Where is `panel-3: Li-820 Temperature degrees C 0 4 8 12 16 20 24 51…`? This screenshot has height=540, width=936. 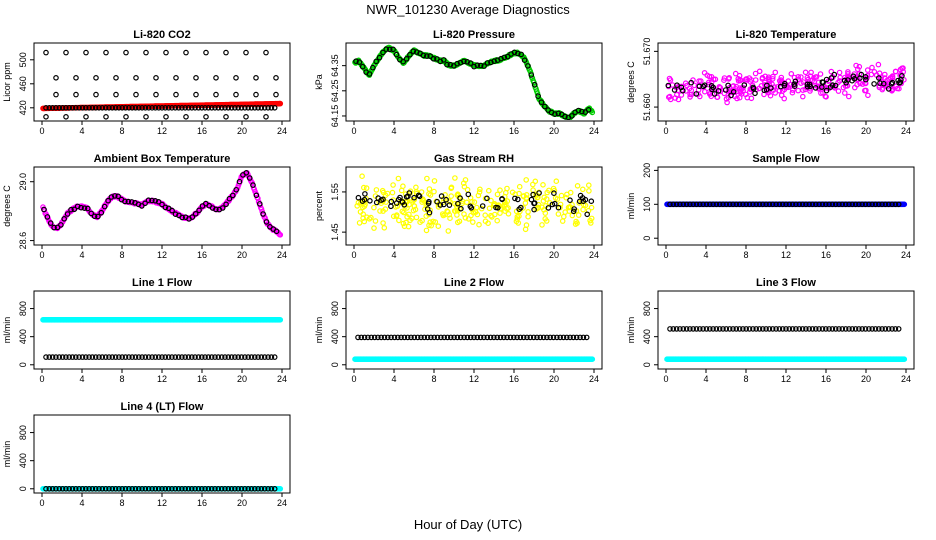 panel-3: Li-820 Temperature degrees C 0 4 8 12 16 20 24 51… is located at coordinates (770, 82).